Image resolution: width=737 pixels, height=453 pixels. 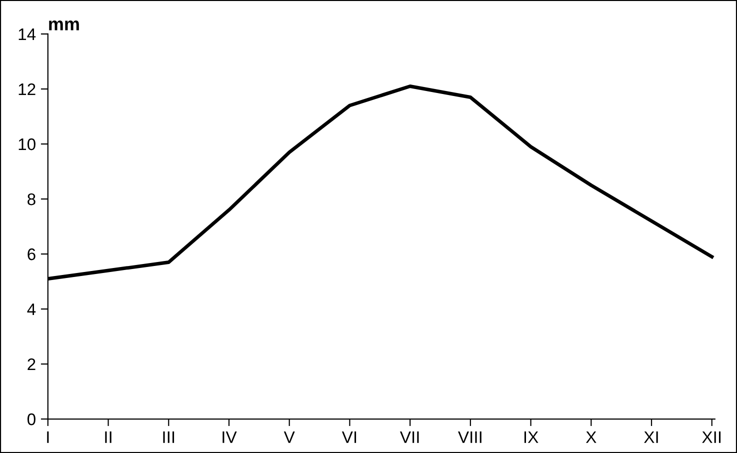 I want to click on x-tick-label: II, so click(x=108, y=437).